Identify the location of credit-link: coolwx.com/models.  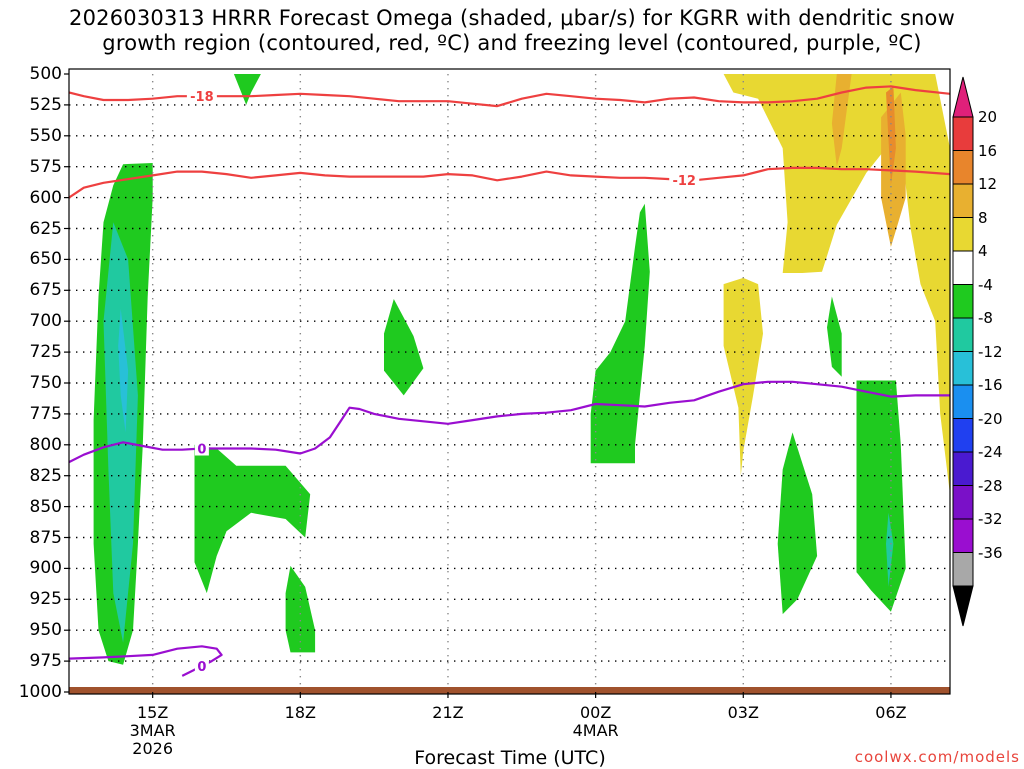
(937, 757).